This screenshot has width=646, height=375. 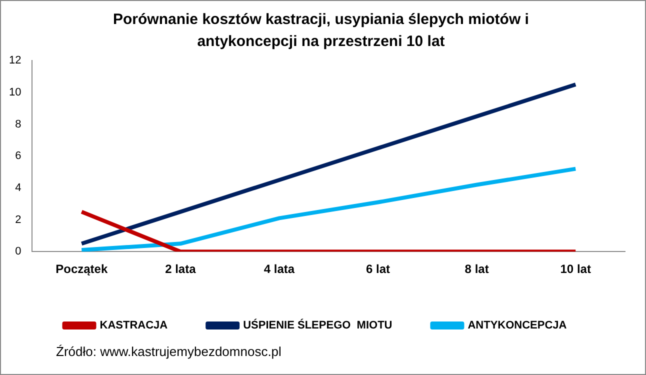 What do you see at coordinates (476, 269) in the screenshot?
I see `x-tick-label: 8 lat` at bounding box center [476, 269].